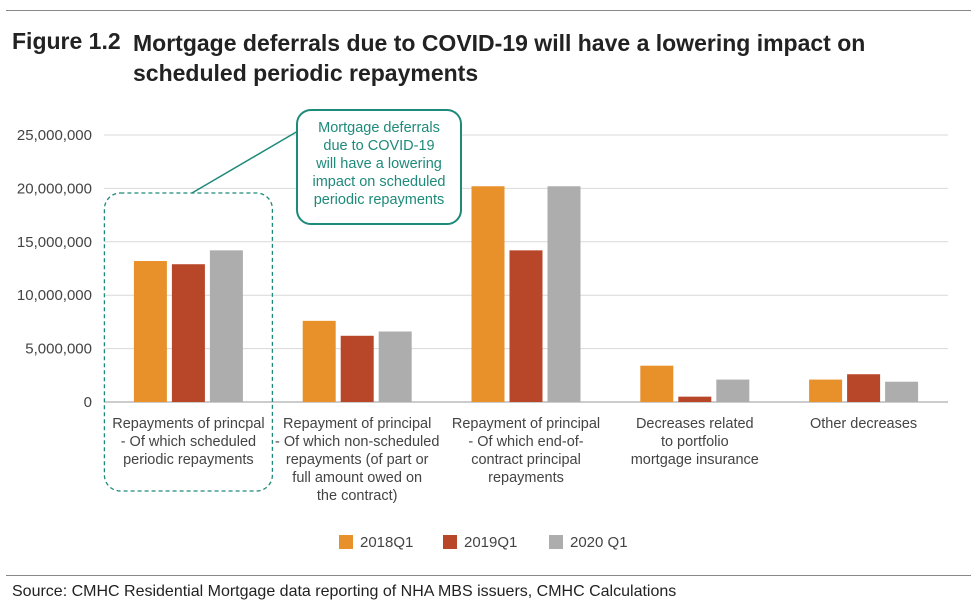  Describe the element at coordinates (357, 460) in the screenshot. I see `category-label: repayments (of part or` at that location.